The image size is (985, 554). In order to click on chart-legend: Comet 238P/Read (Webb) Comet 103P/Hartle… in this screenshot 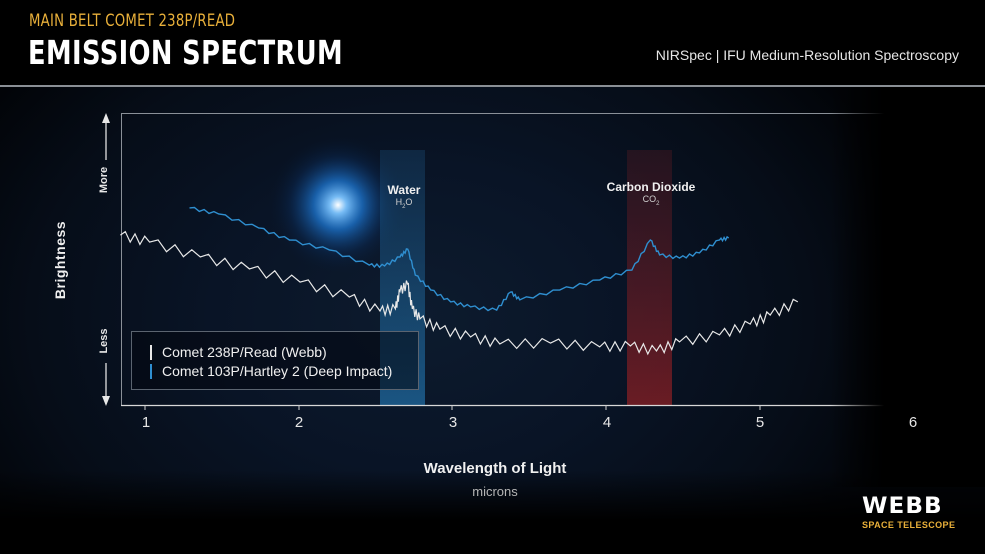, I will do `click(275, 360)`.